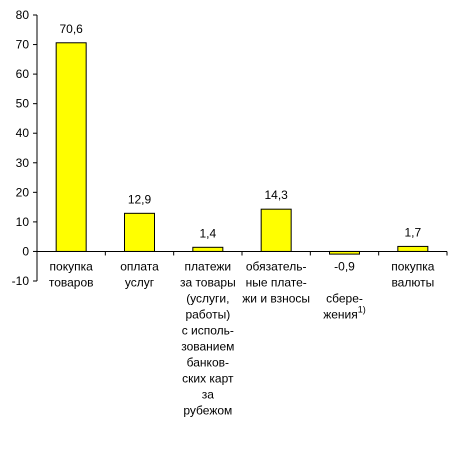 This screenshot has width=461, height=454. Describe the element at coordinates (23, 222) in the screenshot. I see `y-tick-label: 10` at that location.